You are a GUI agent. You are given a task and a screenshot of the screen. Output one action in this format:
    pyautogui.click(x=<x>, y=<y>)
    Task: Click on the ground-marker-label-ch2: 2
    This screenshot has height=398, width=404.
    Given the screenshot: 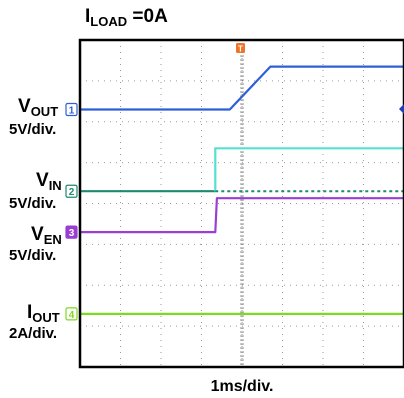 What is the action you would take?
    pyautogui.click(x=72, y=192)
    